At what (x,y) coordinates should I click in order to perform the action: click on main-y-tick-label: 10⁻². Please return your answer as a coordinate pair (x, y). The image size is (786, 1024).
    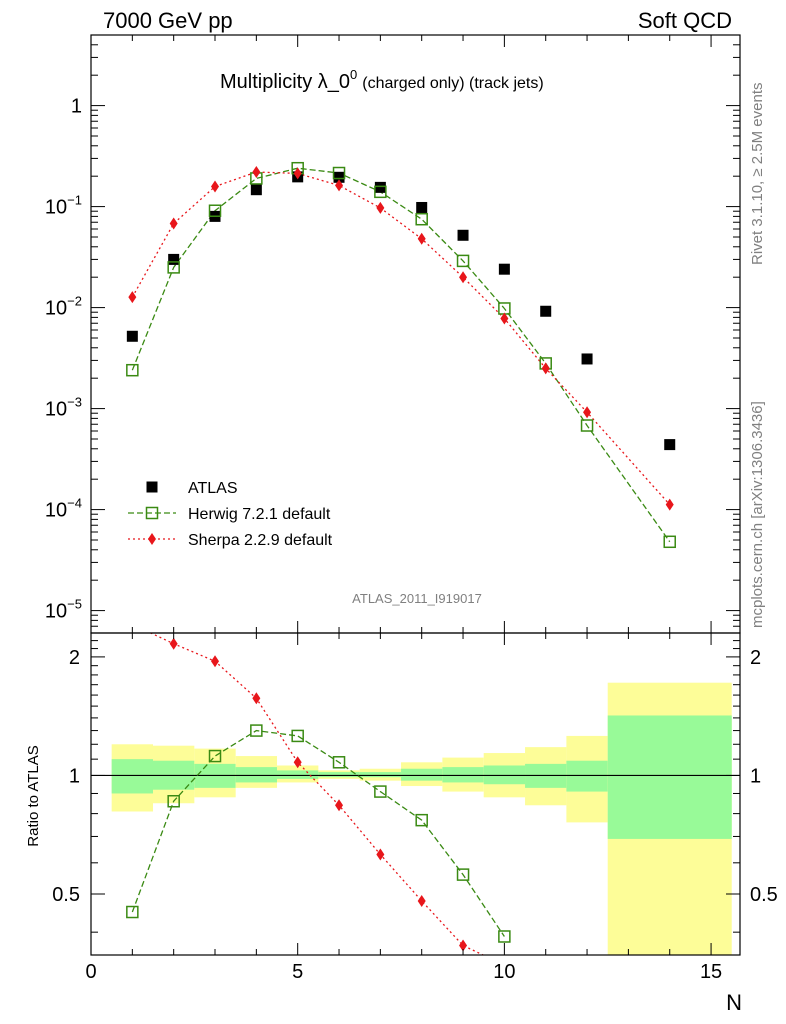
    Looking at the image, I should click on (63, 307).